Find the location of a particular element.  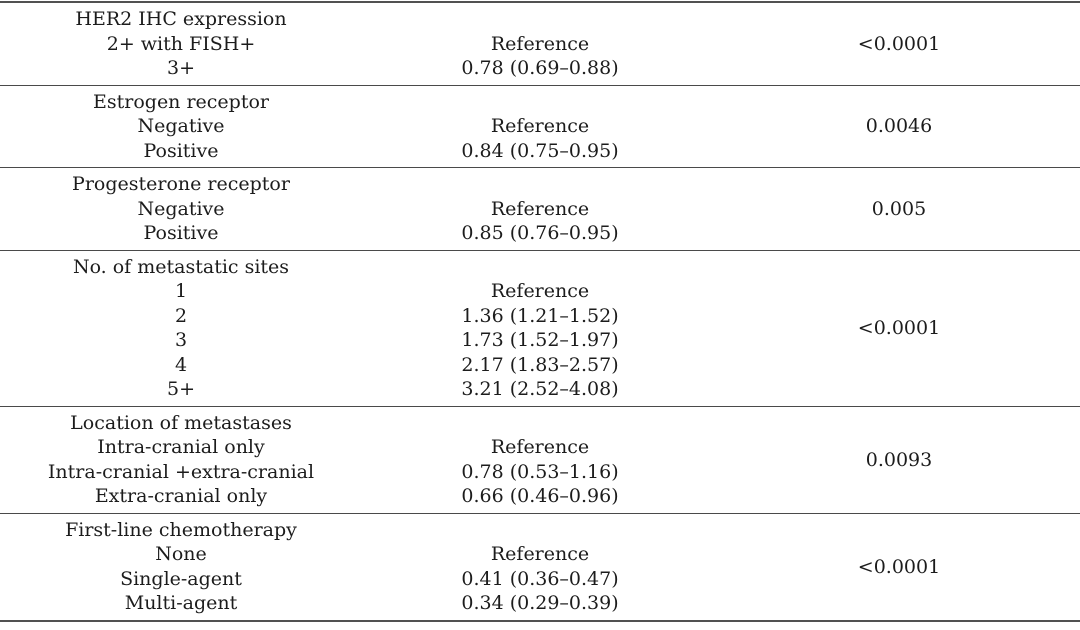

hazard-ratio-column: Reference 0.84 (0.75–0.95) is located at coordinates (540, 127).